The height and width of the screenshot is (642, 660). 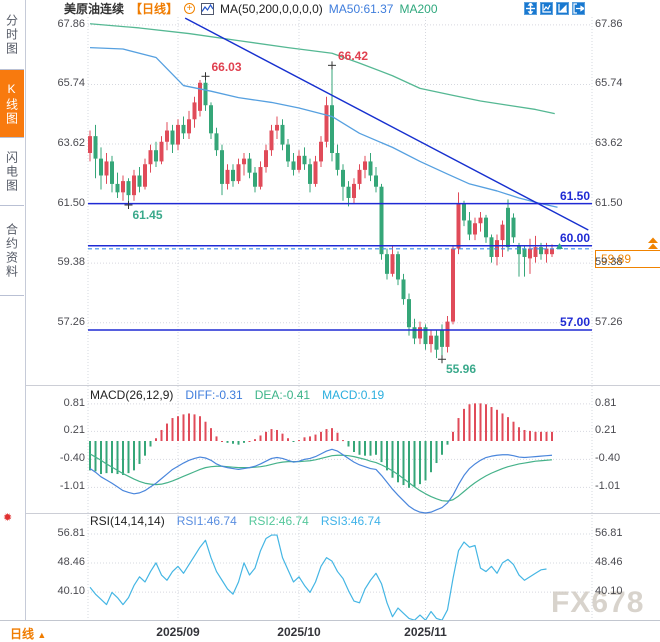 What do you see at coordinates (71, 562) in the screenshot?
I see `y-axis-label: 48.46` at bounding box center [71, 562].